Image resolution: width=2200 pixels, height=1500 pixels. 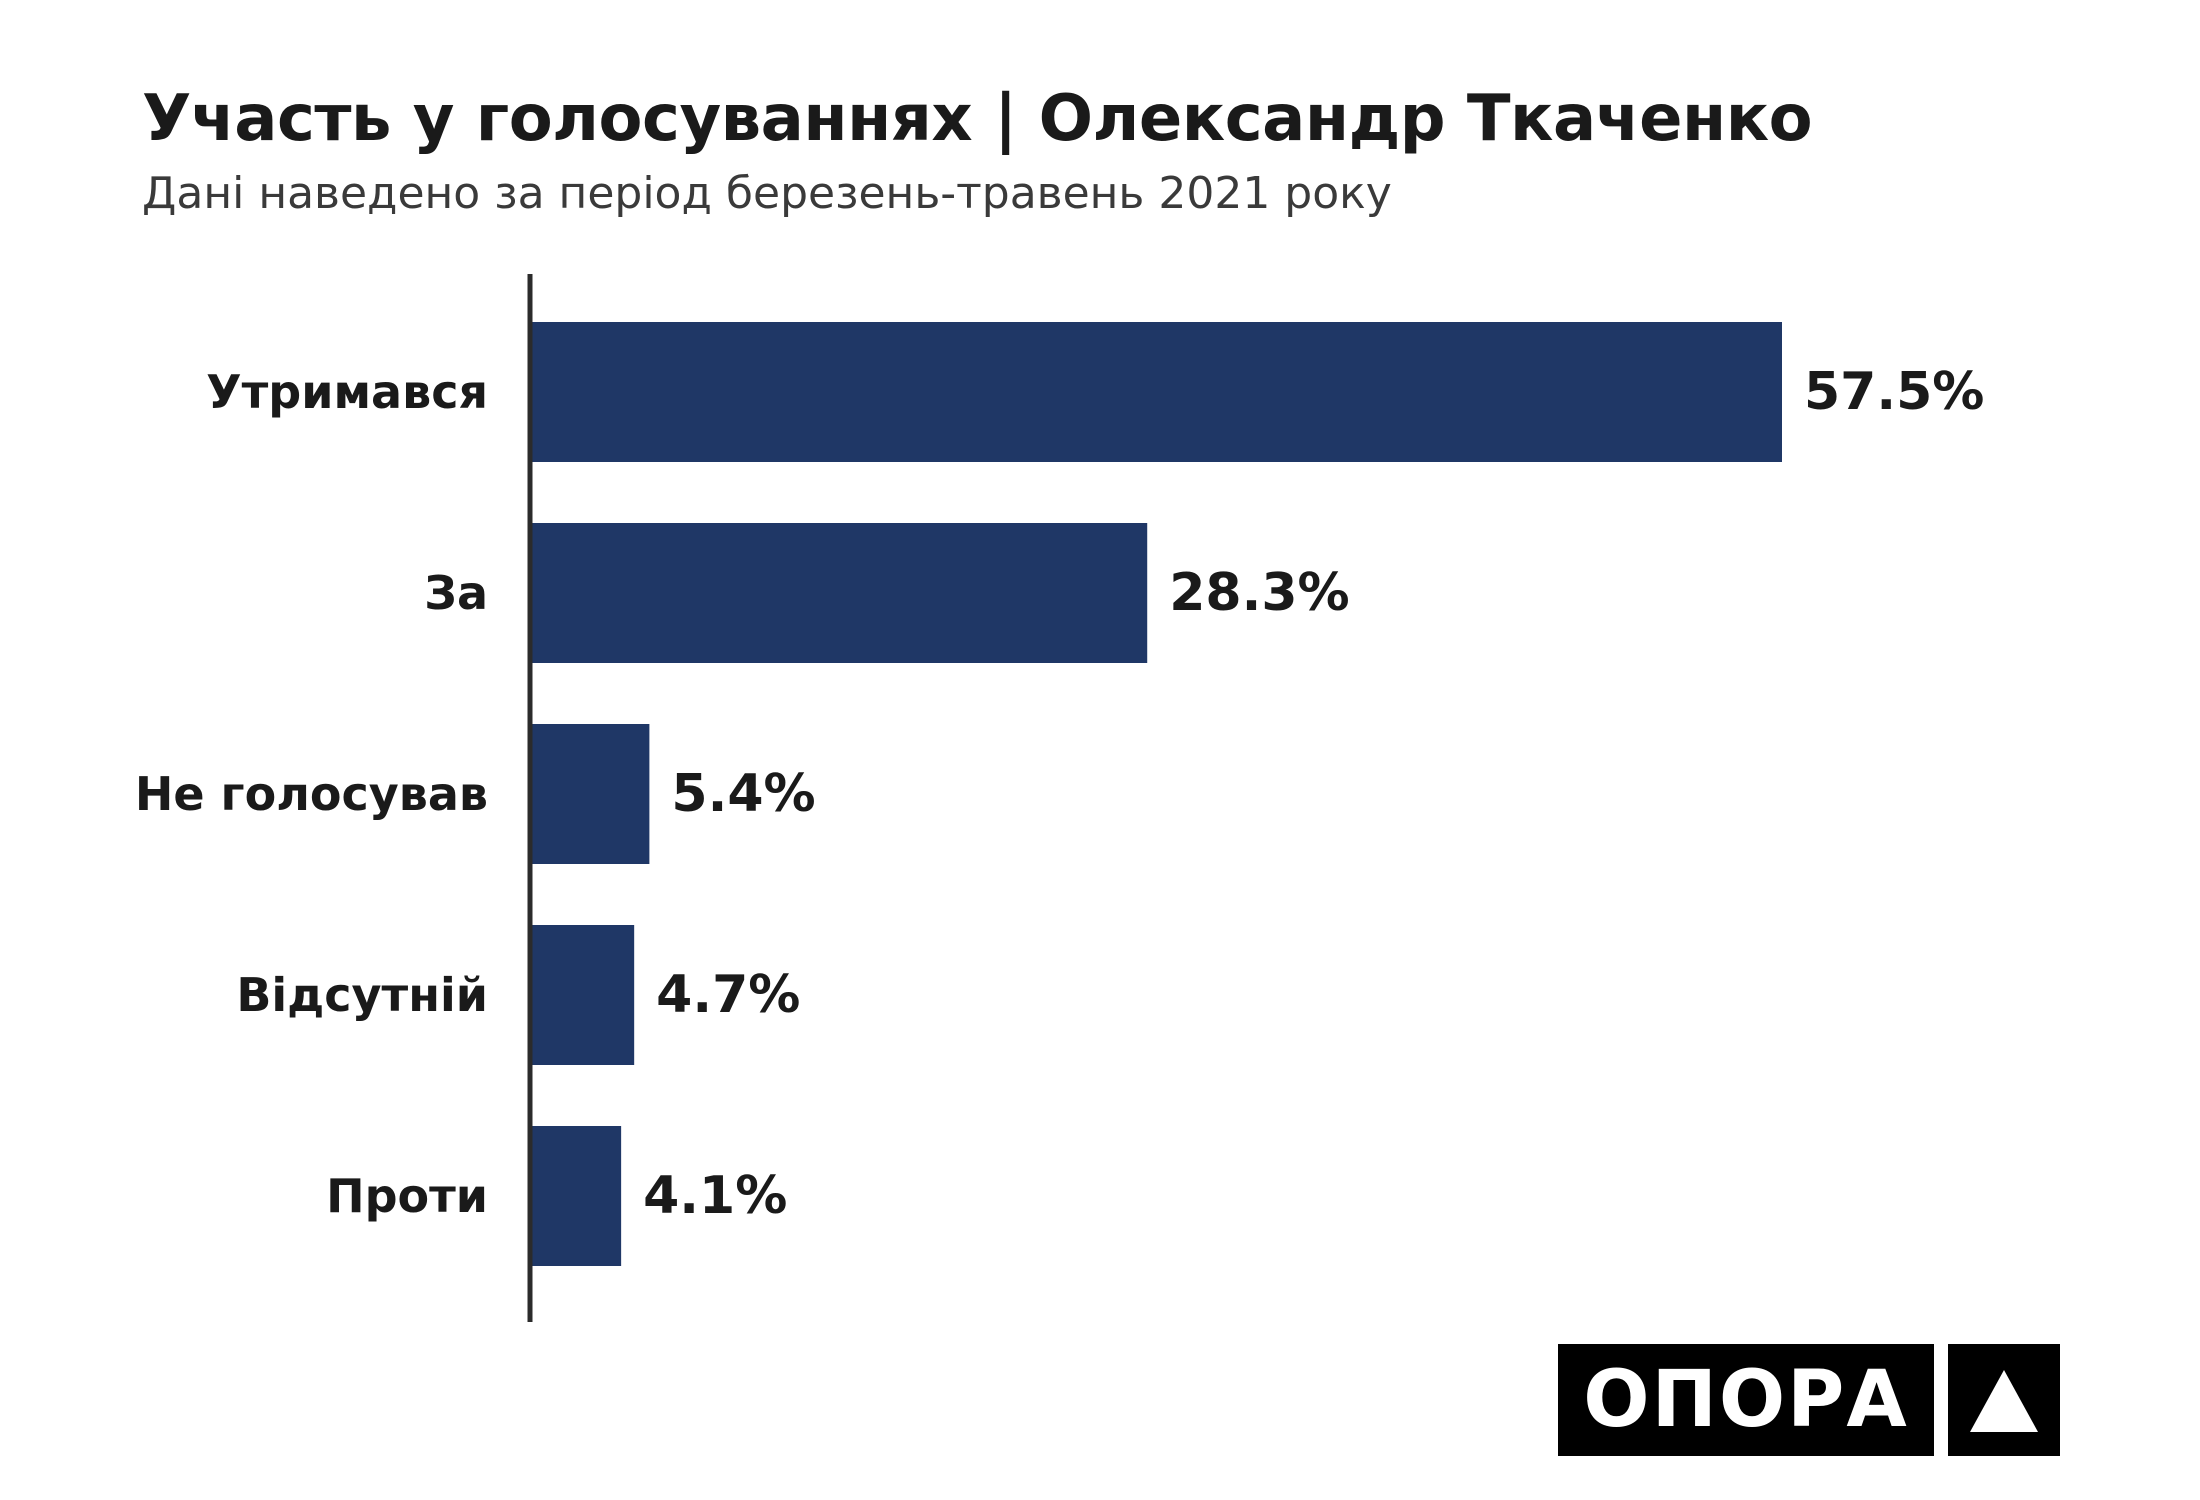 I want to click on logo-icon-box, so click(x=2004, y=1400).